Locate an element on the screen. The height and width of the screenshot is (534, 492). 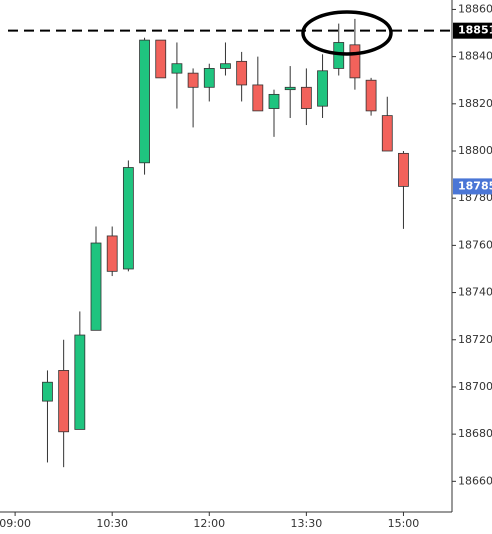
y-tick-label: 18840 is located at coordinates (475, 56).